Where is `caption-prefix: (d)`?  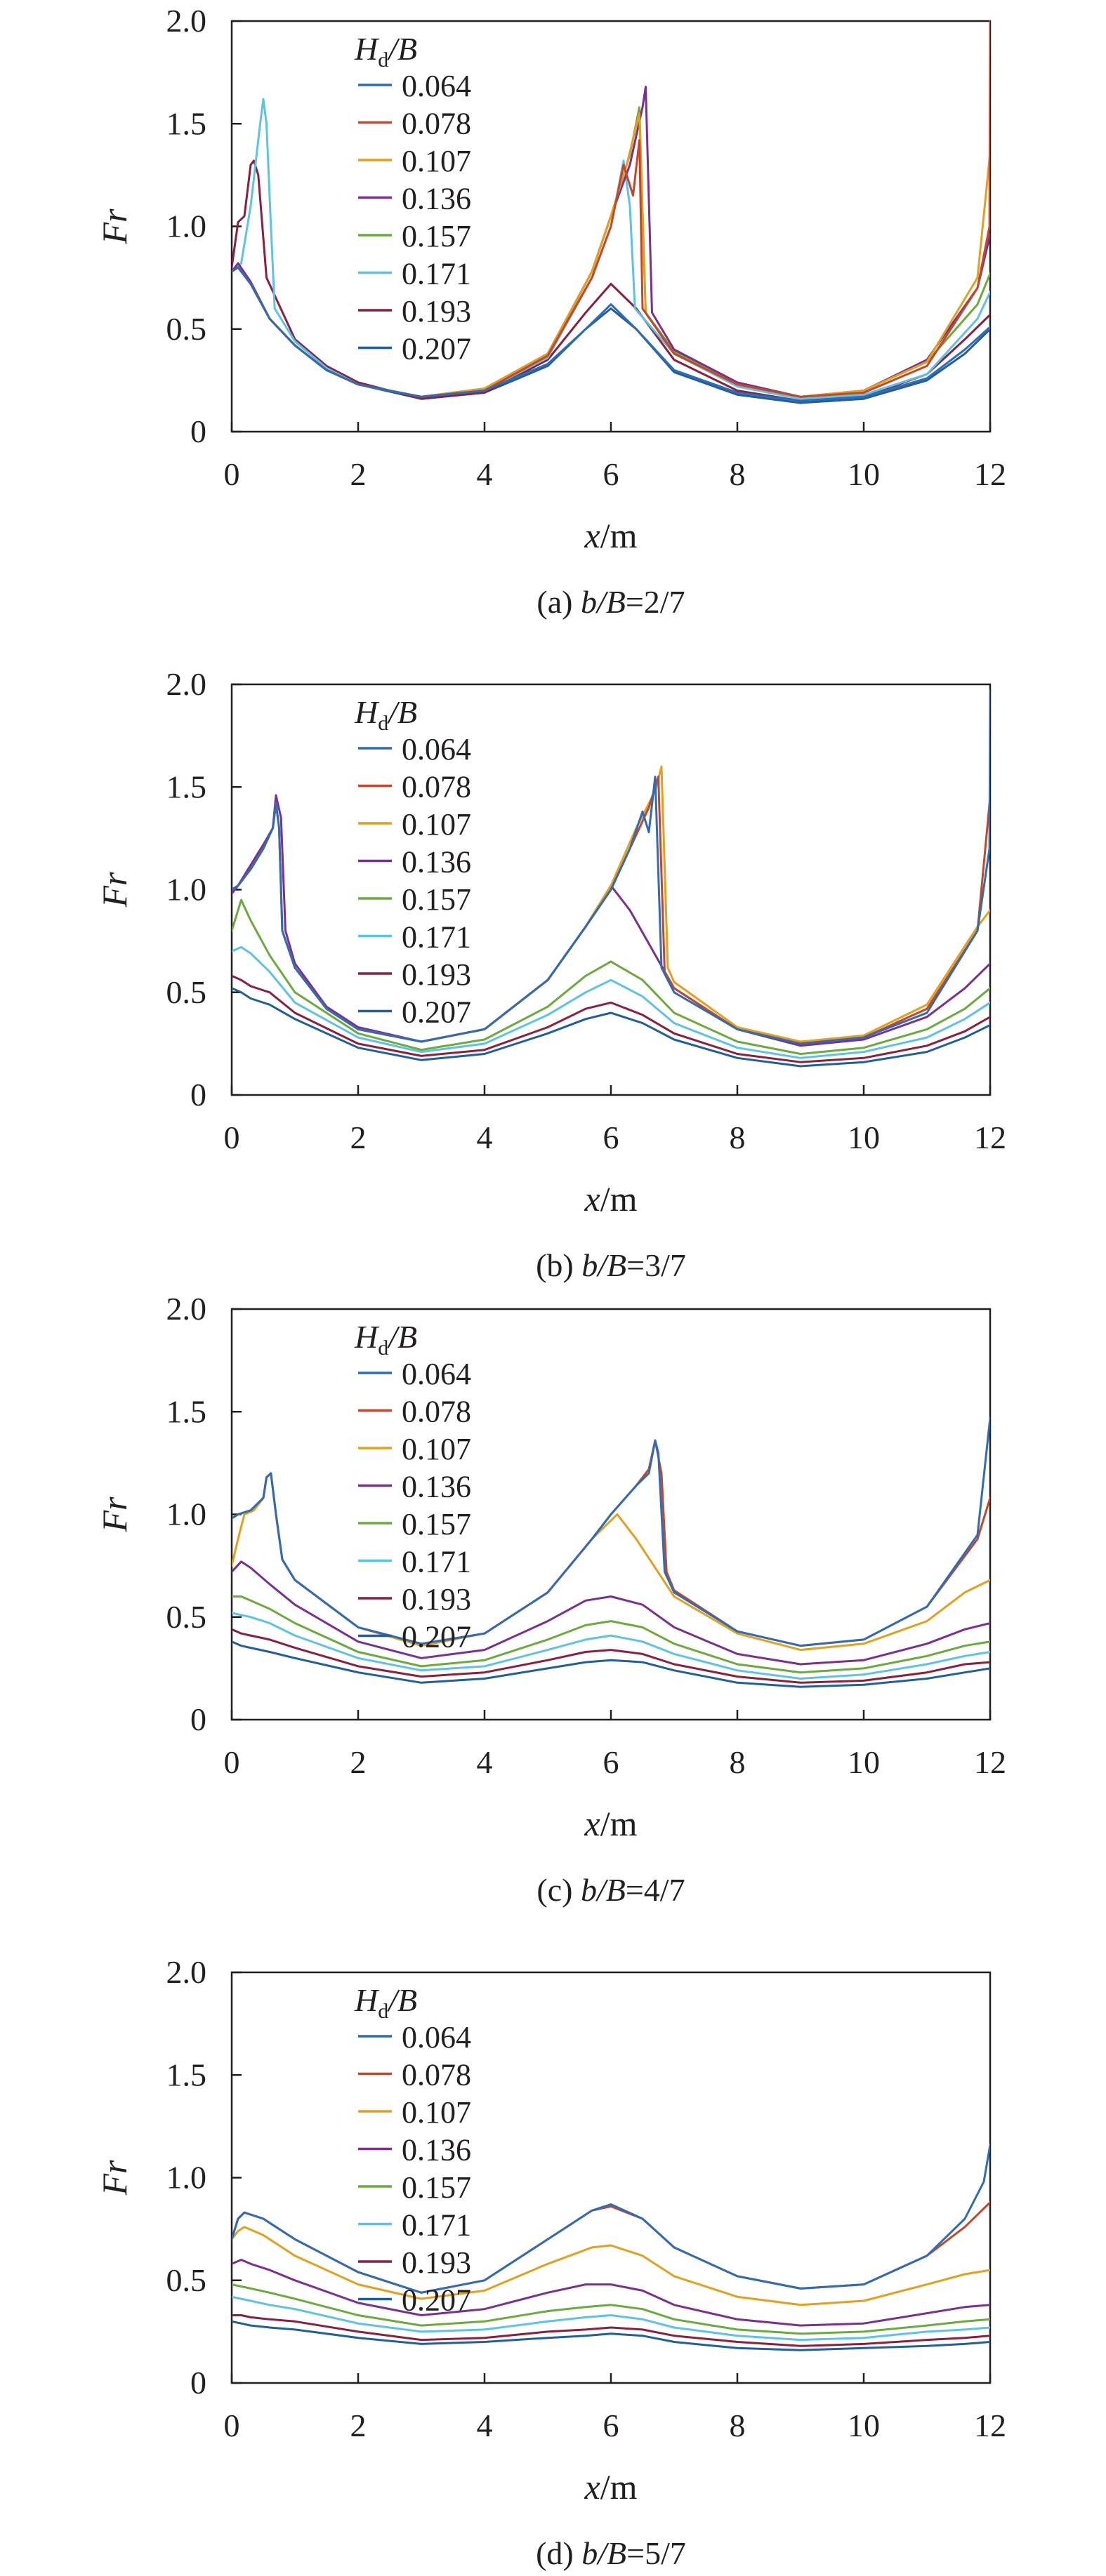 caption-prefix: (d) is located at coordinates (558, 2553).